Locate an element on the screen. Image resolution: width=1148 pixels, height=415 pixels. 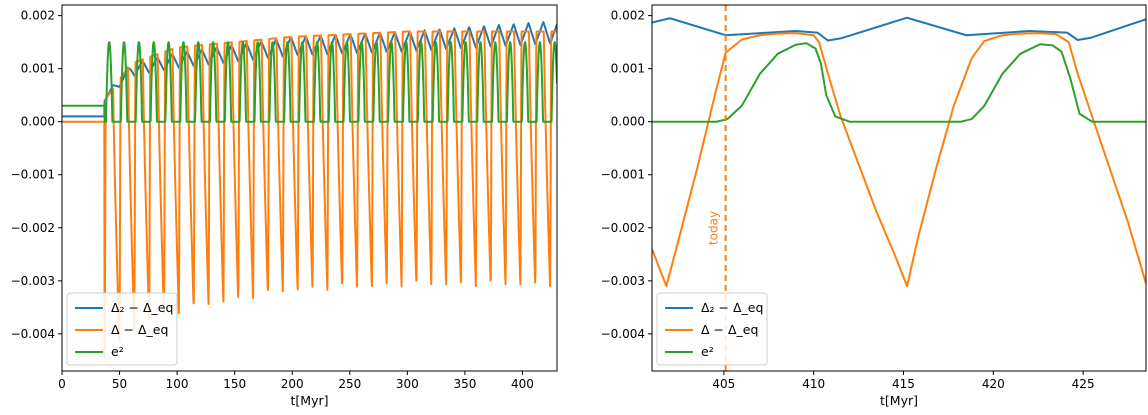
x-tick-label: 420 is located at coordinates (993, 384).